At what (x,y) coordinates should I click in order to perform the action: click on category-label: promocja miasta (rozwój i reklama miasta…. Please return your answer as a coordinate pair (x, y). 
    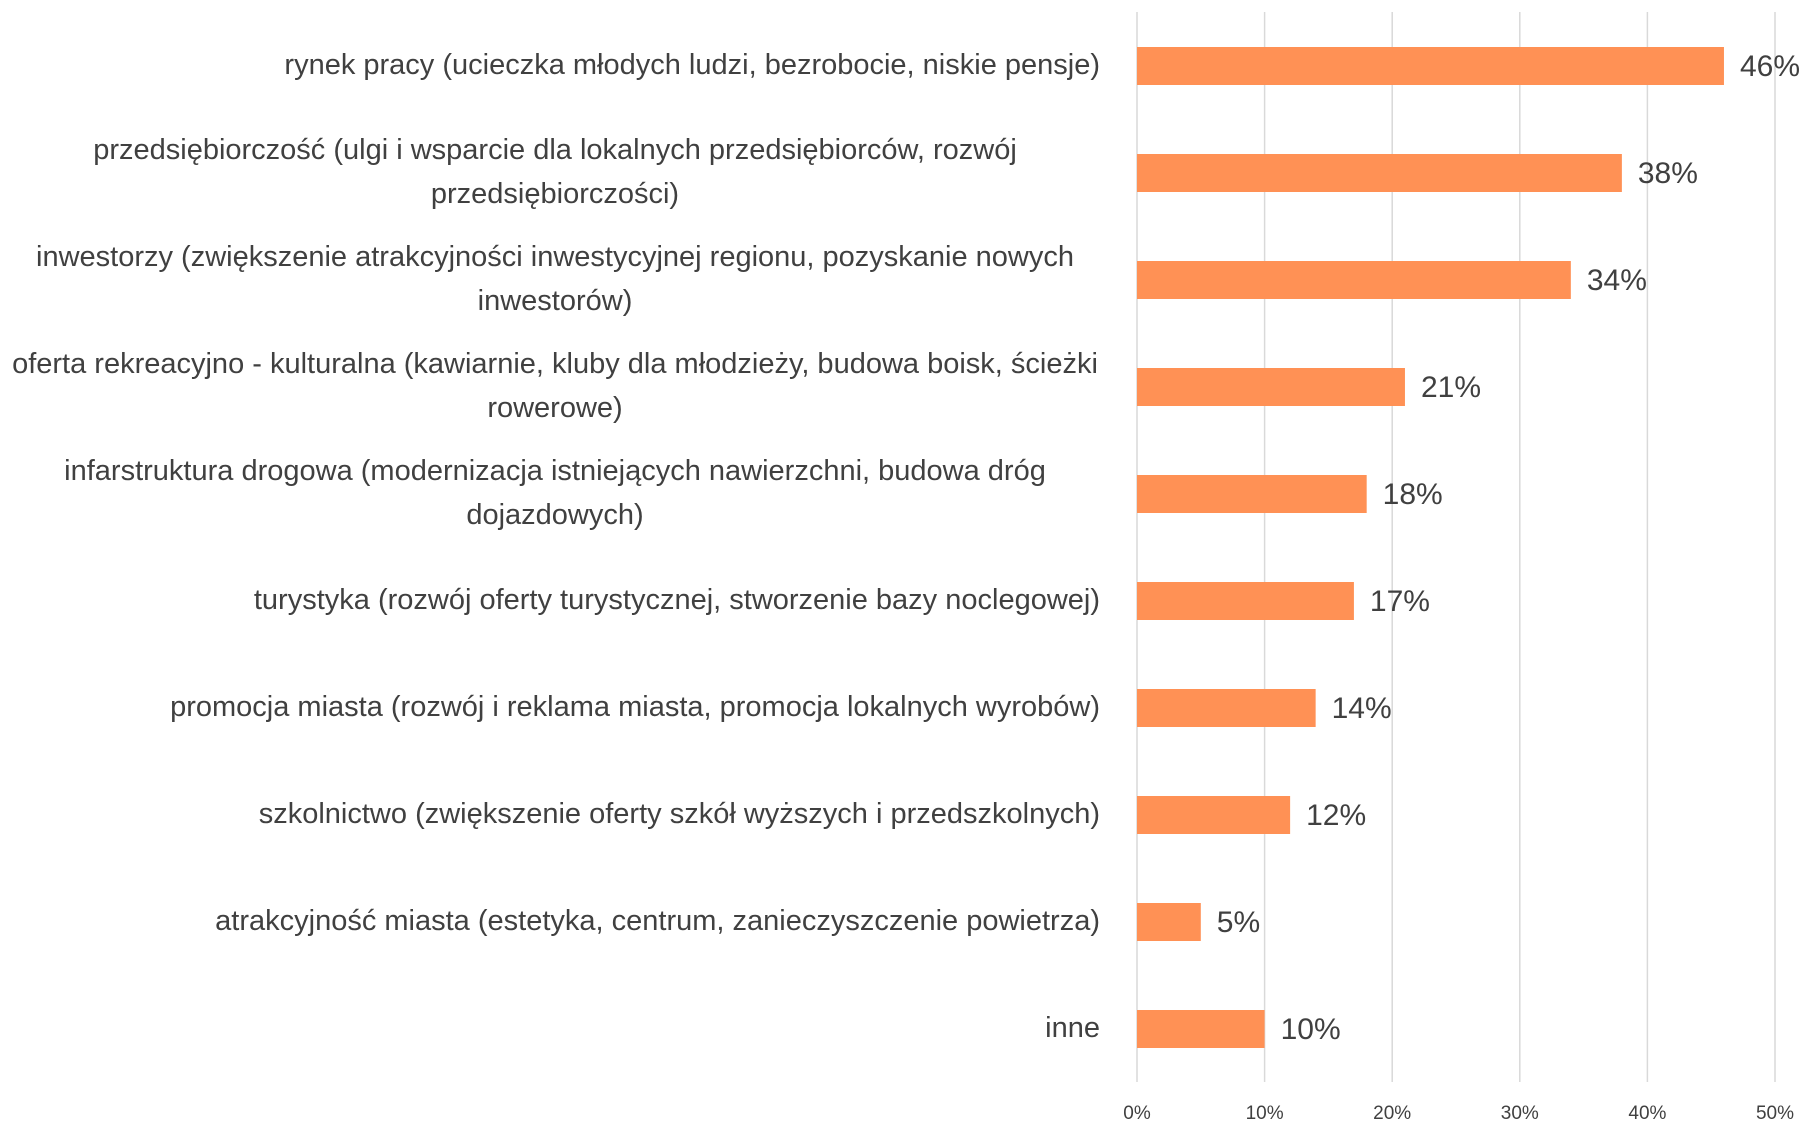
    Looking at the image, I should click on (635, 707).